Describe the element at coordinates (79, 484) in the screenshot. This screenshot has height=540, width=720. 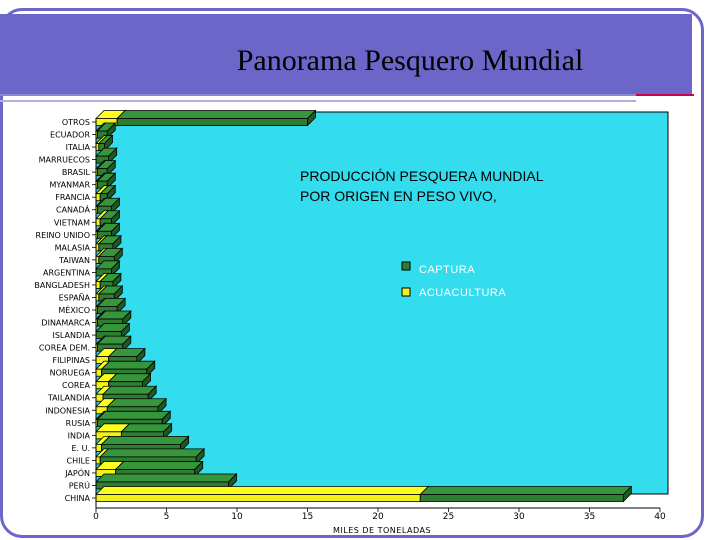
I see `category-label: PERÚ` at that location.